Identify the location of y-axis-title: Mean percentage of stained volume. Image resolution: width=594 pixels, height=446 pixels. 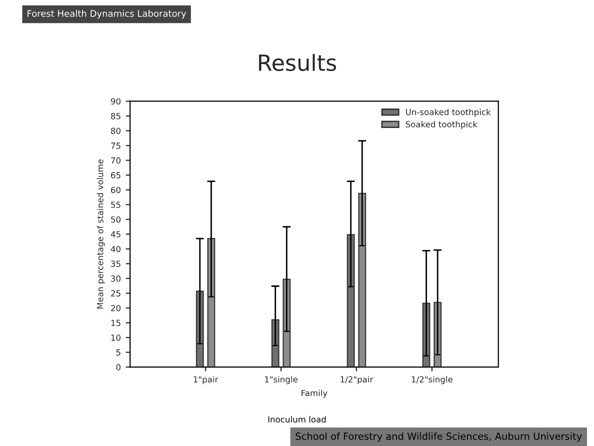
(100, 234).